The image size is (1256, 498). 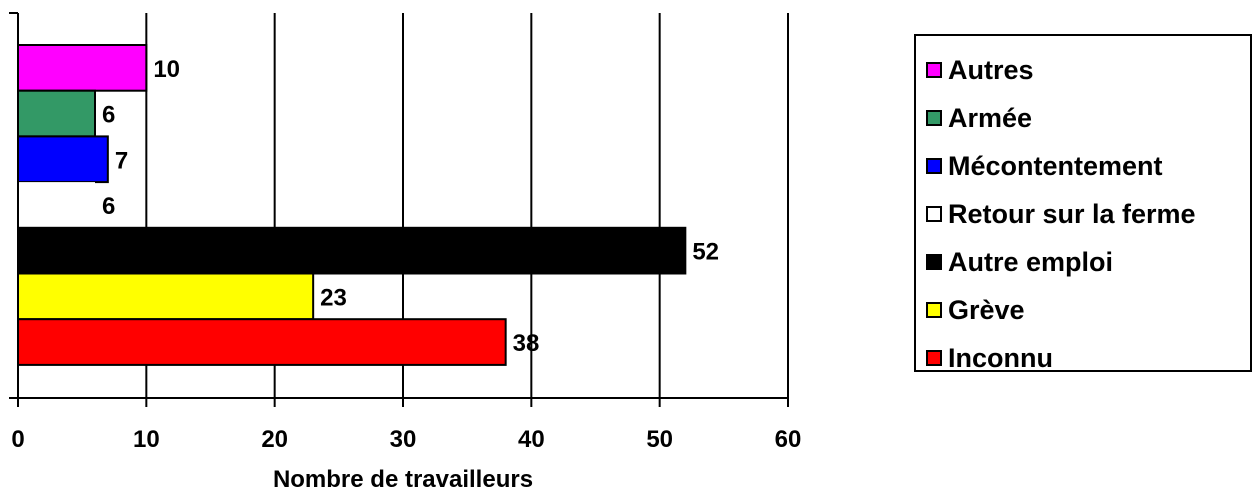 I want to click on legend-item: Retour sur la ferme, so click(x=1083, y=214).